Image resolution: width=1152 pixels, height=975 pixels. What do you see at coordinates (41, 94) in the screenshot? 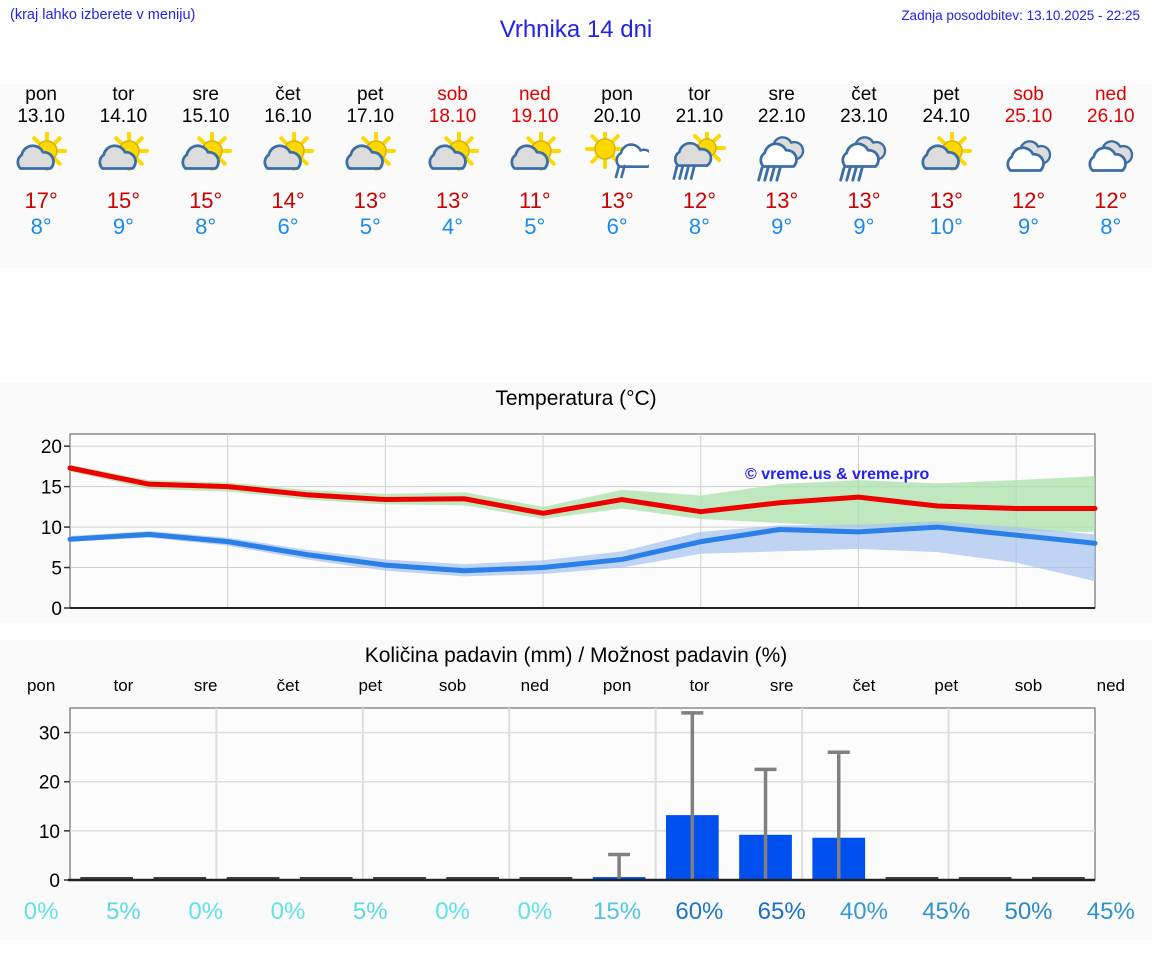
I see `day-of-week: pon` at bounding box center [41, 94].